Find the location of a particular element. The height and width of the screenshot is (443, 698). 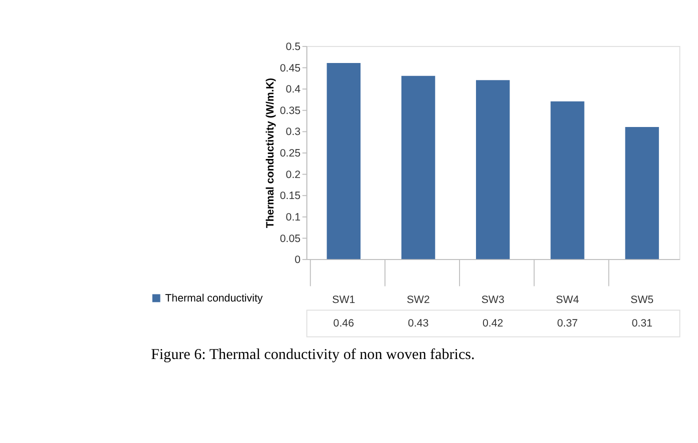

x-tick-label: SW5 is located at coordinates (642, 300).